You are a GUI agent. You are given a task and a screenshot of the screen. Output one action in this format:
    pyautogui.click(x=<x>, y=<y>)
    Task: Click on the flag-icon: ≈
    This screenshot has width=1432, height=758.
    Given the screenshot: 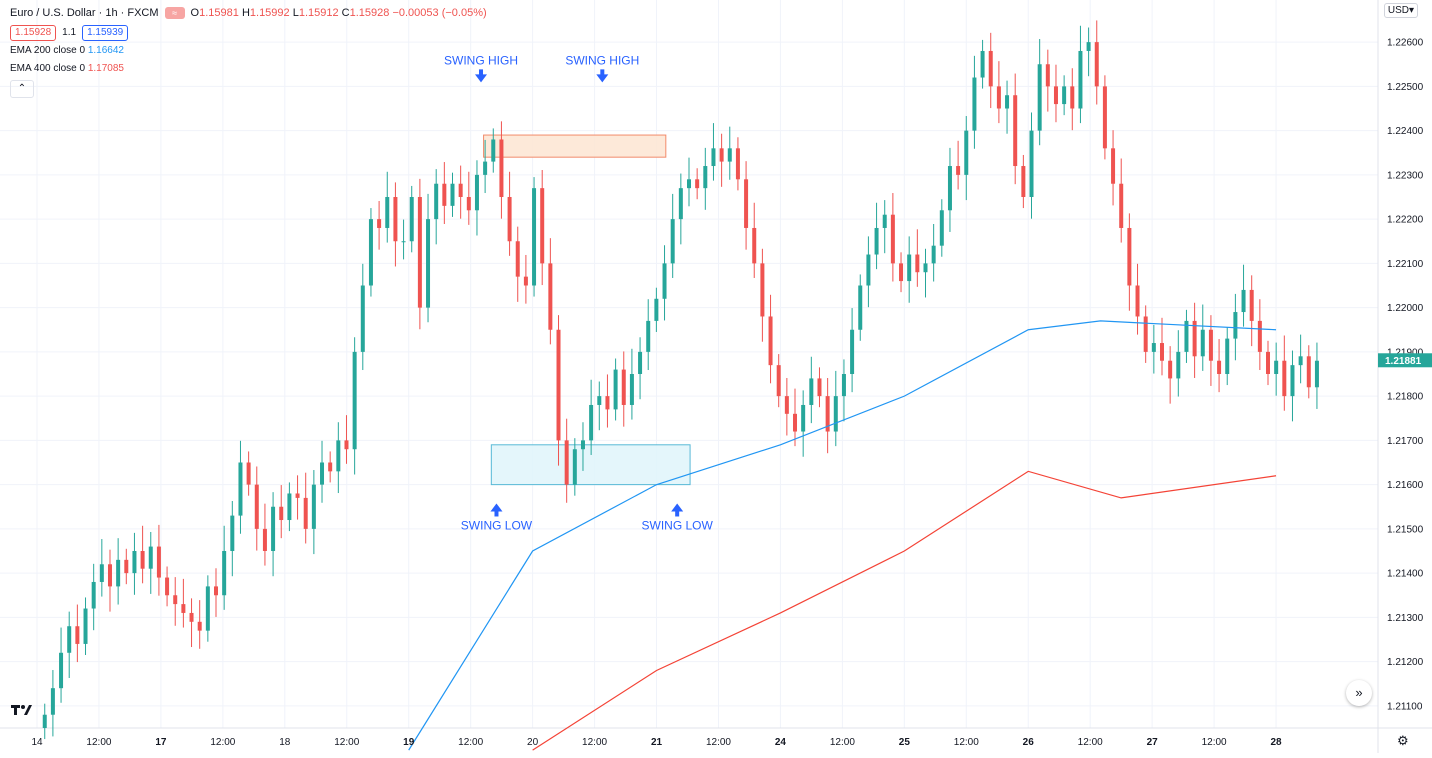 What is the action you would take?
    pyautogui.click(x=174, y=13)
    